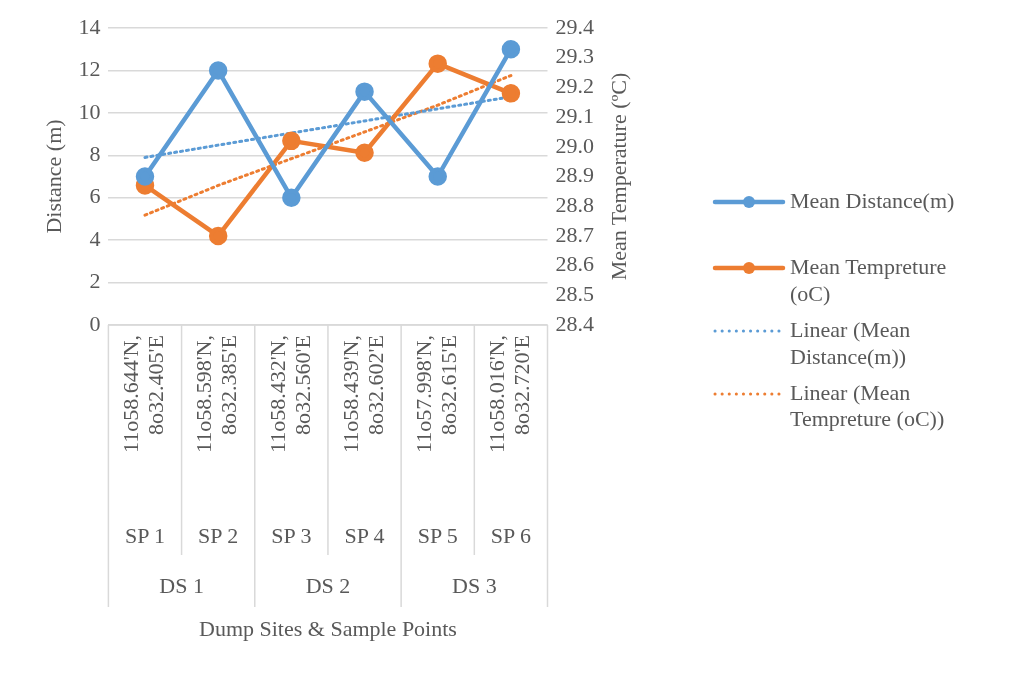 The width and height of the screenshot is (1024, 673). I want to click on text: SP 4, so click(364, 535).